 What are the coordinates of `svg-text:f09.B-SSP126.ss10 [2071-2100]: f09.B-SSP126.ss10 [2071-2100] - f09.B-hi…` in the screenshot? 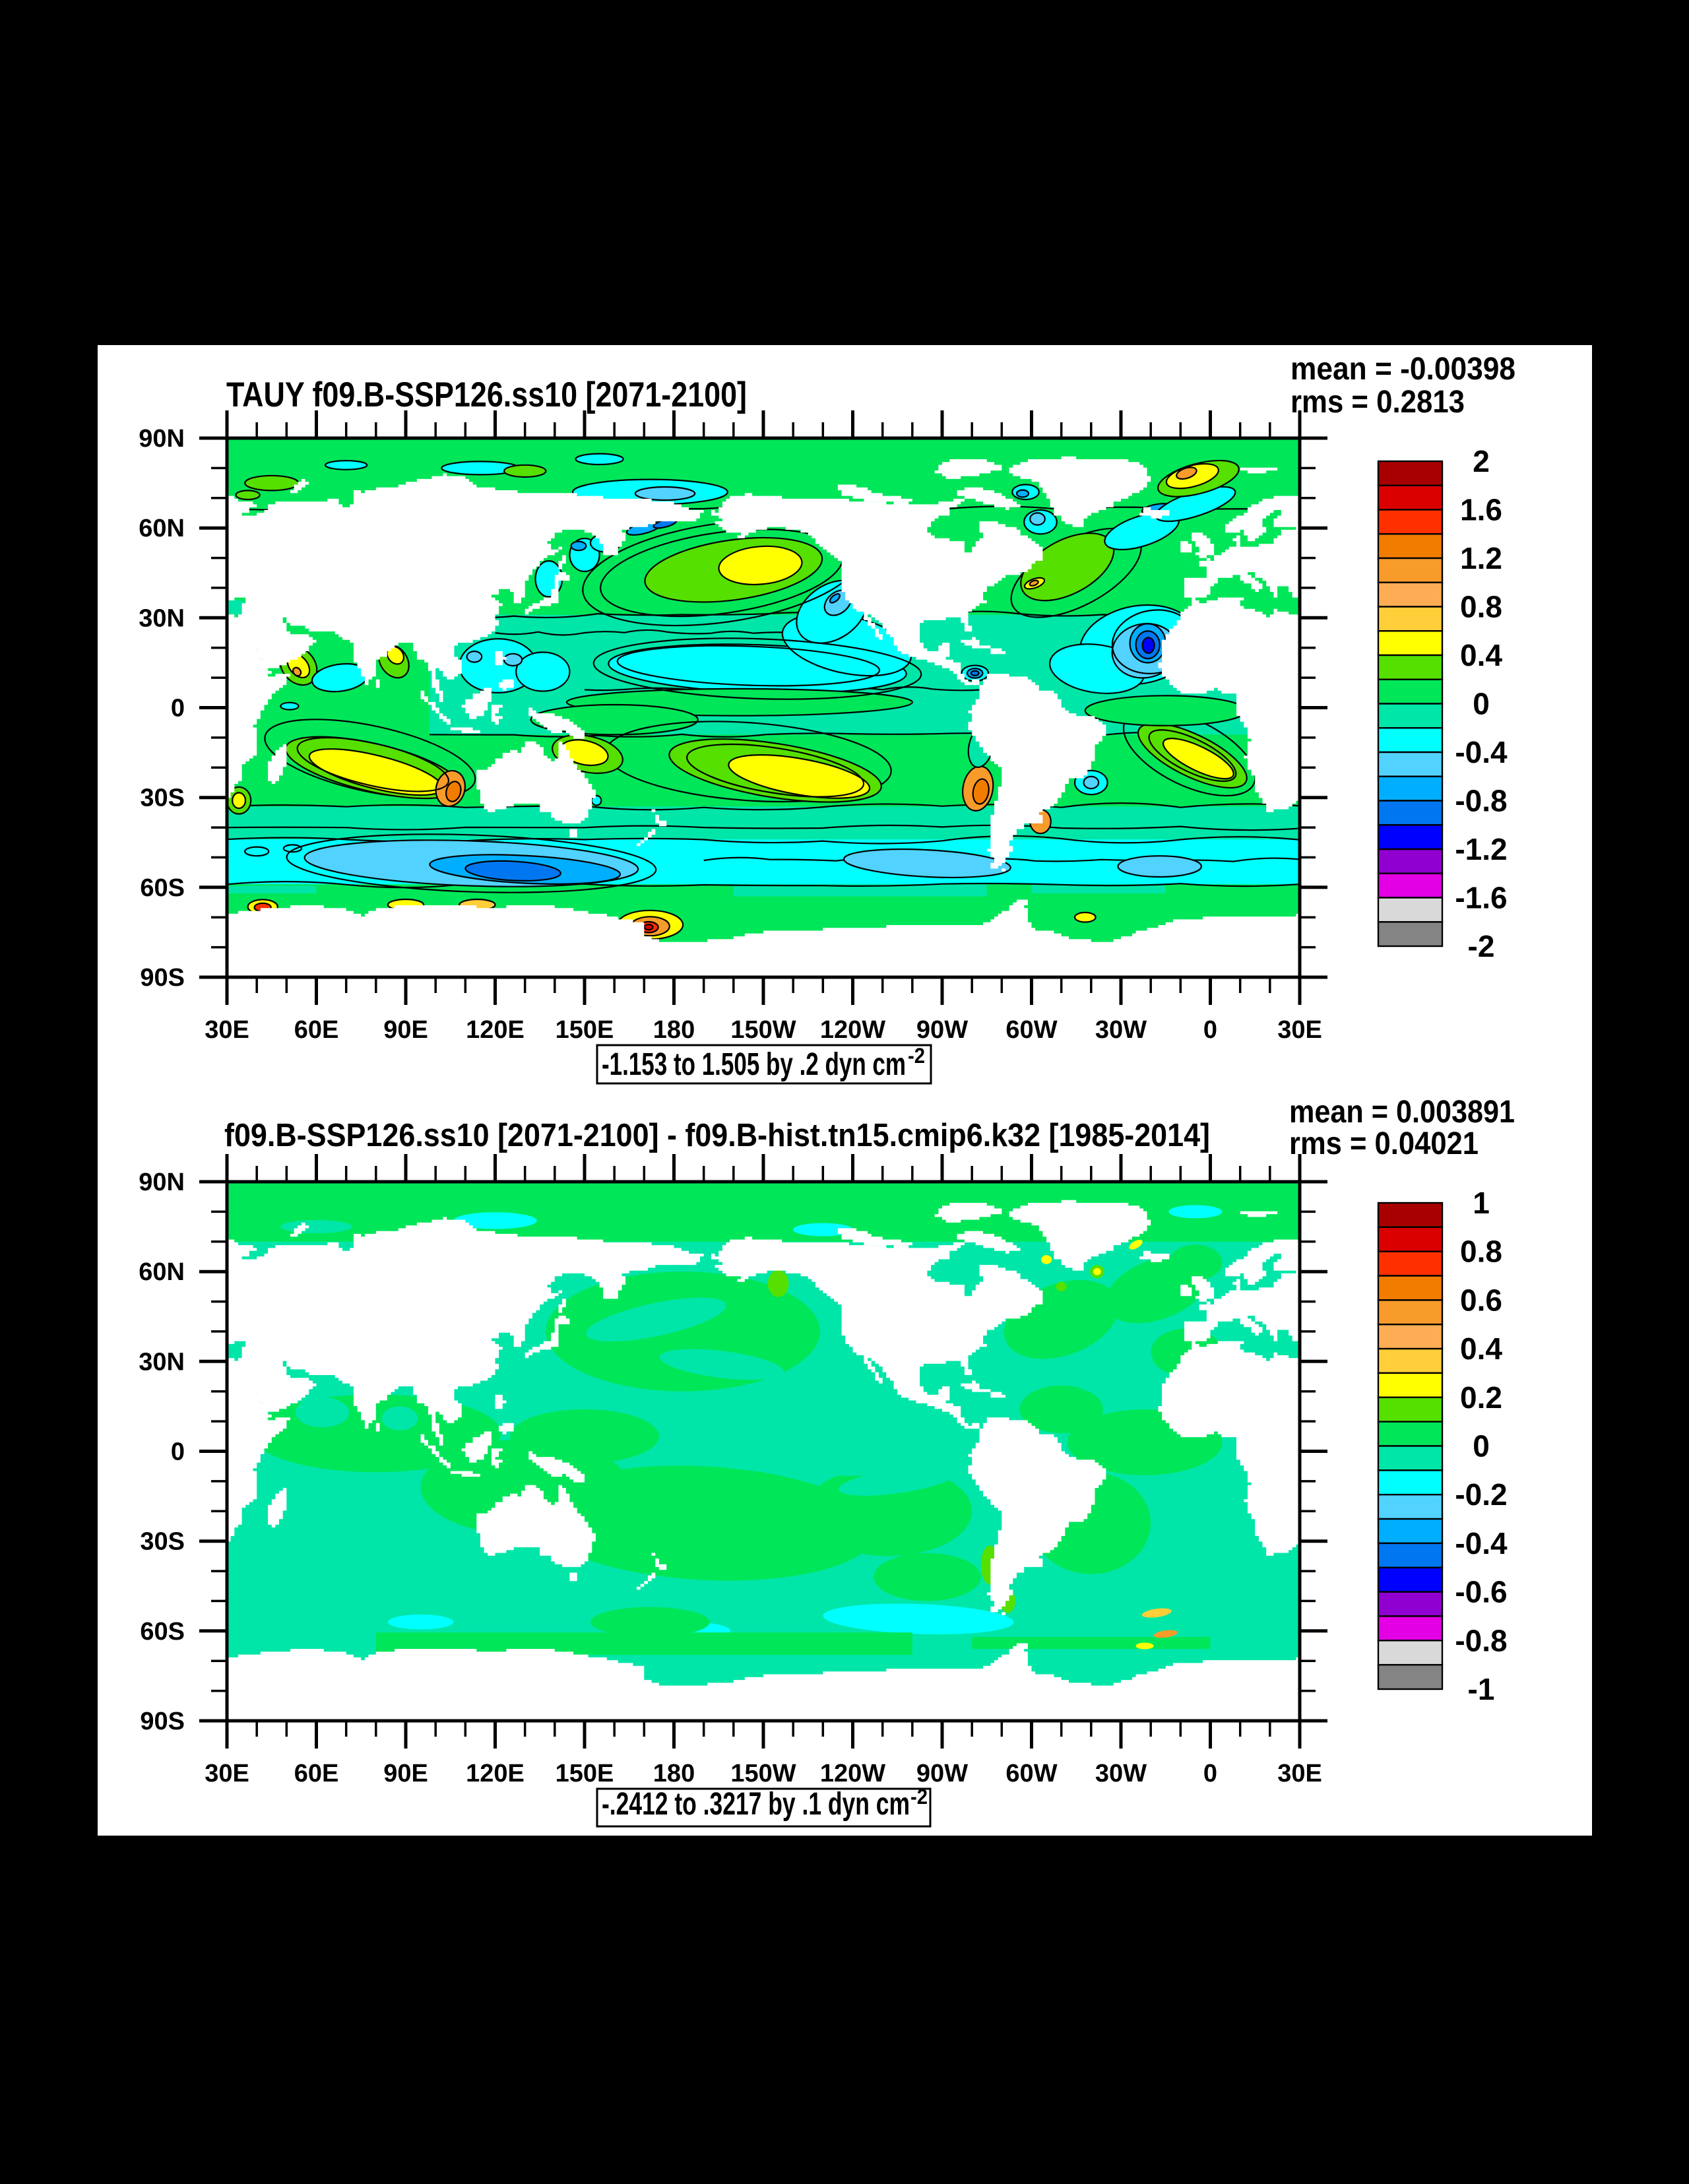 It's located at (717, 1135).